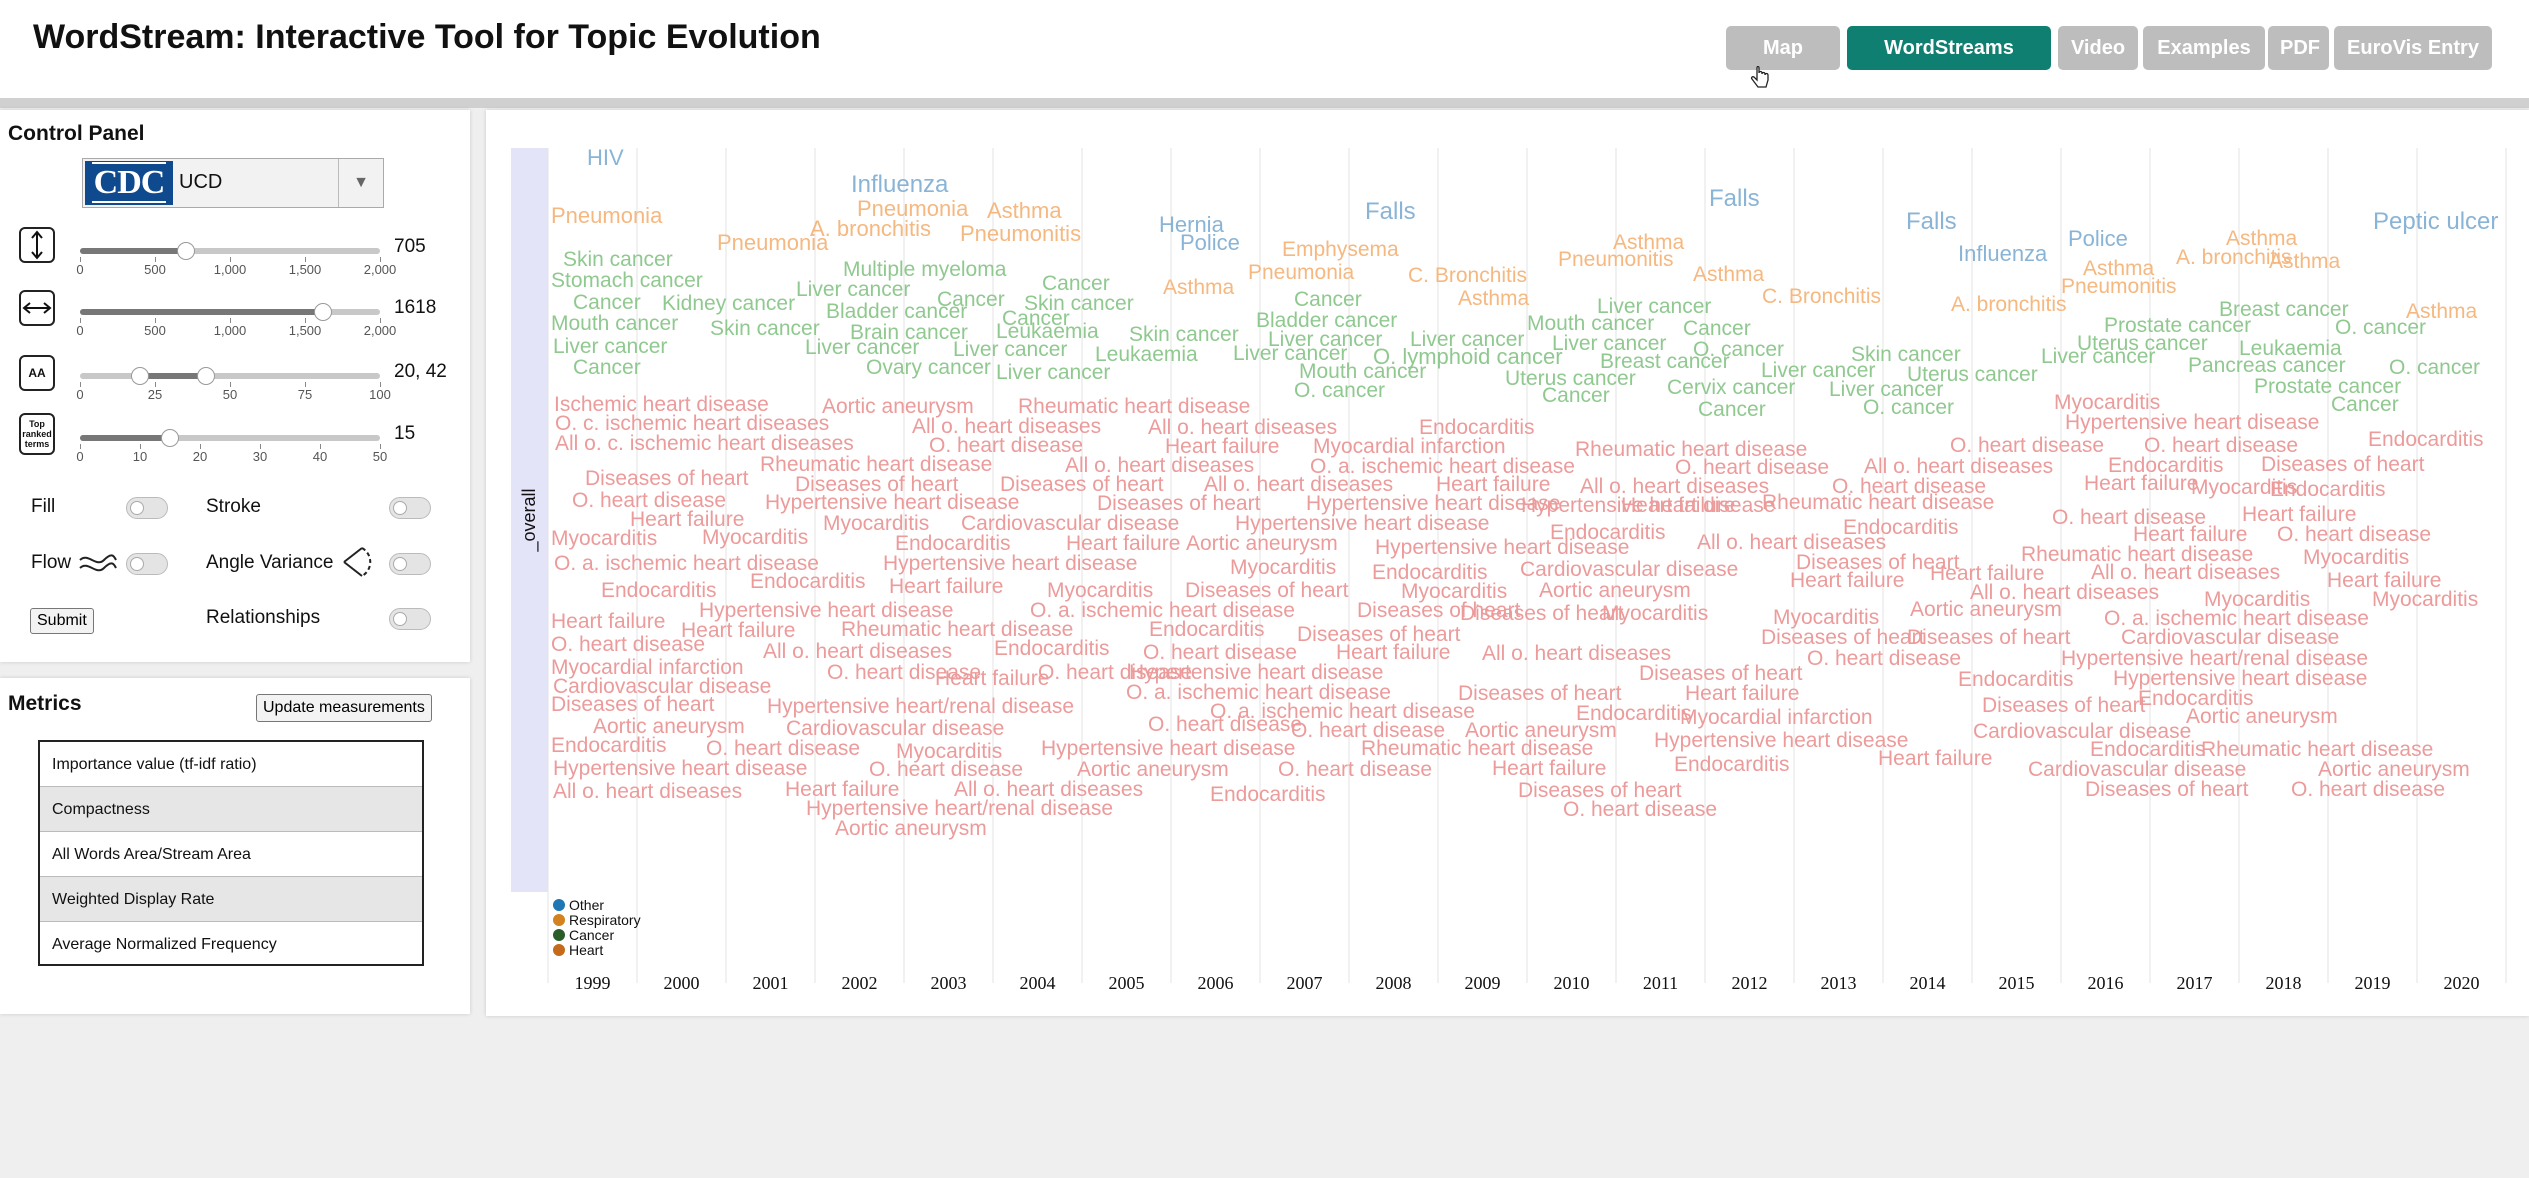 This screenshot has height=1178, width=2529. I want to click on stream-word: Pneumonitis, so click(1020, 233).